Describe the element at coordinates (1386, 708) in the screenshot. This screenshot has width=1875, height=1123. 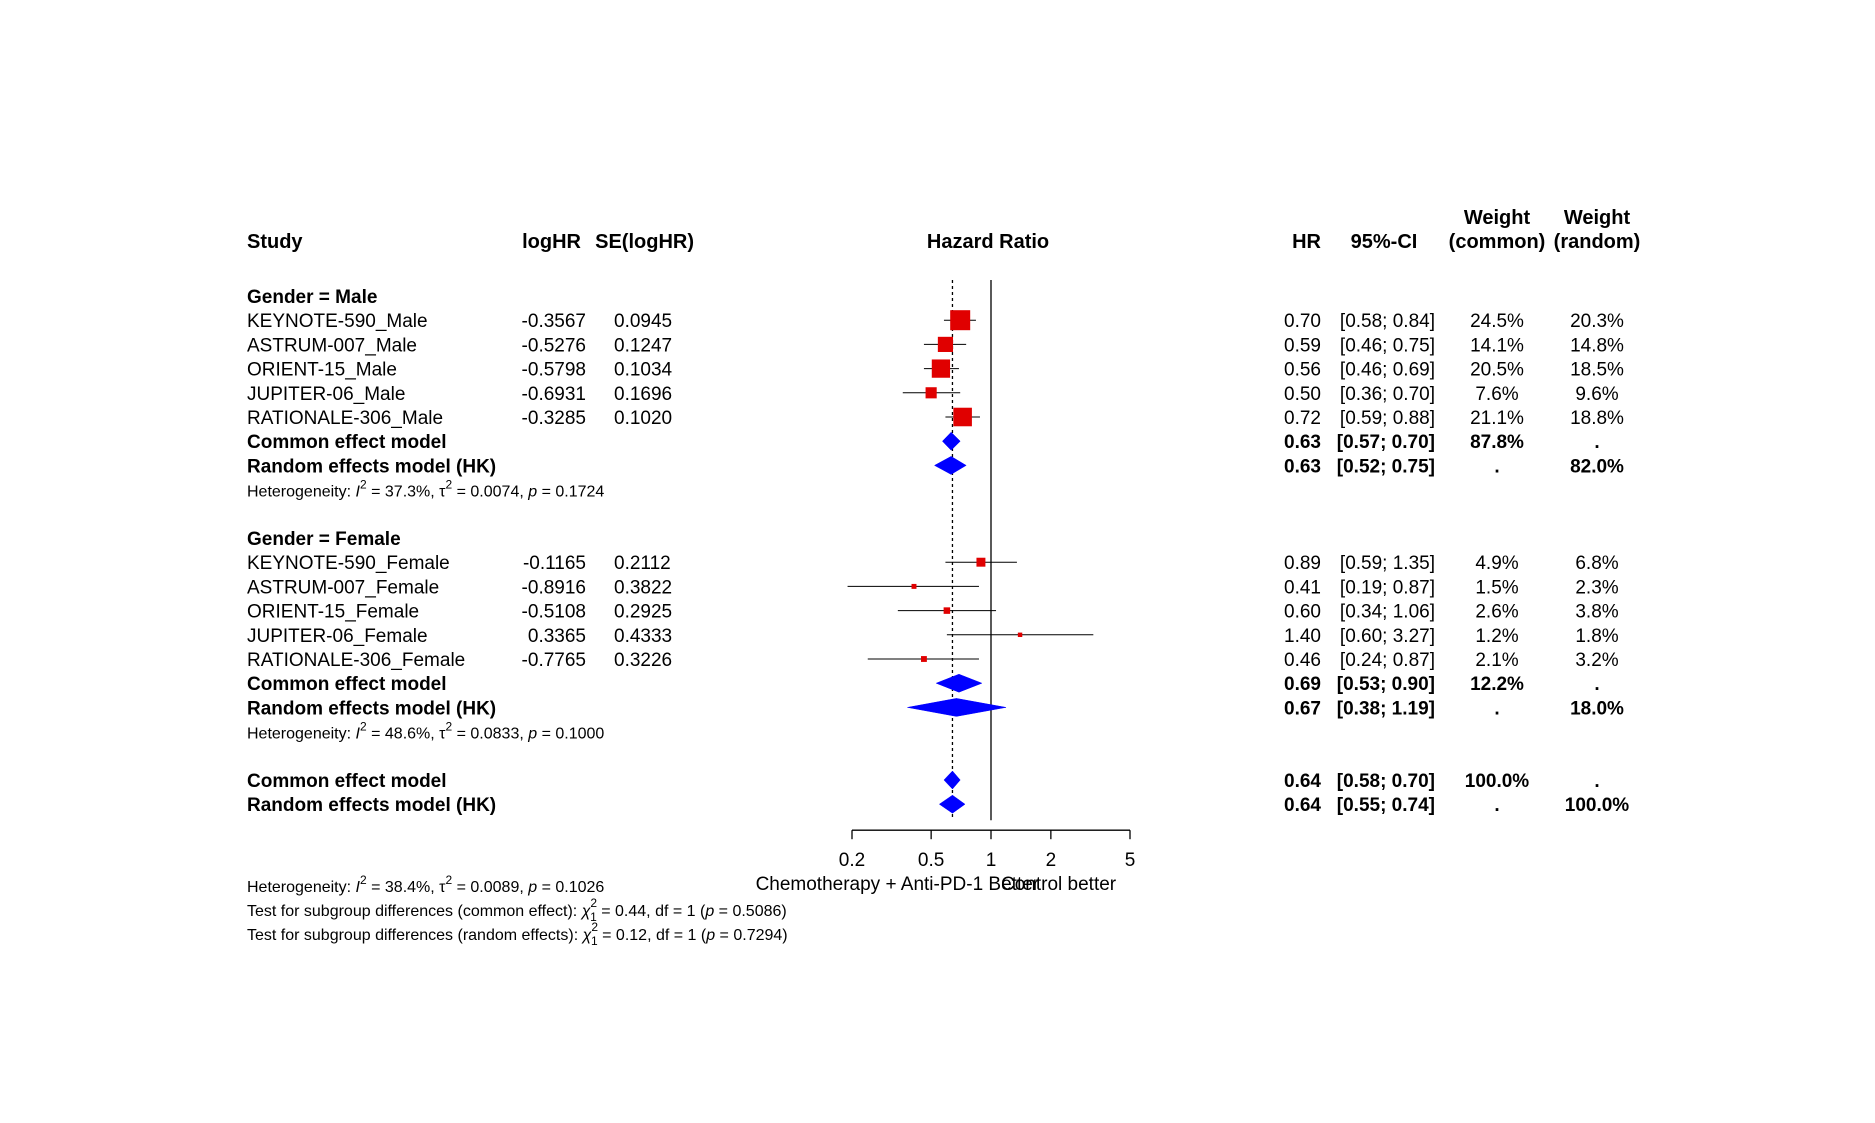
I see `pooled-ci: [0.38; 1.19]` at that location.